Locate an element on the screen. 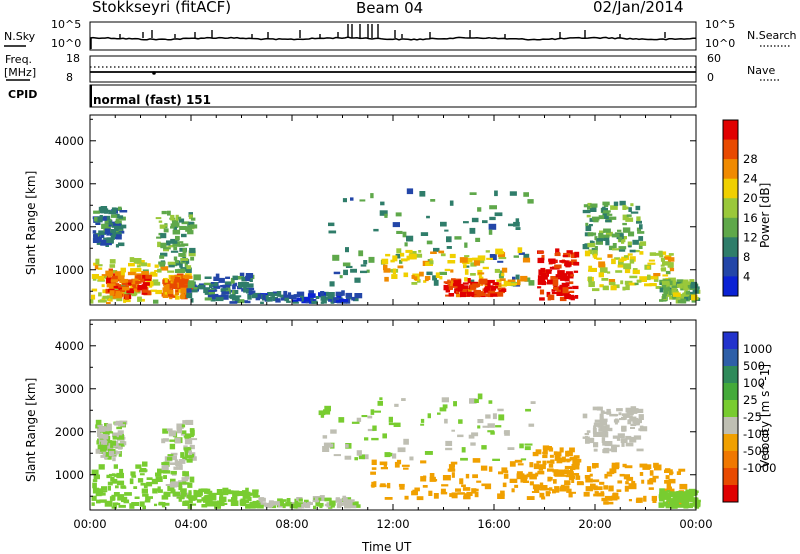  colorbar-tick-label: -25 is located at coordinates (752, 417).